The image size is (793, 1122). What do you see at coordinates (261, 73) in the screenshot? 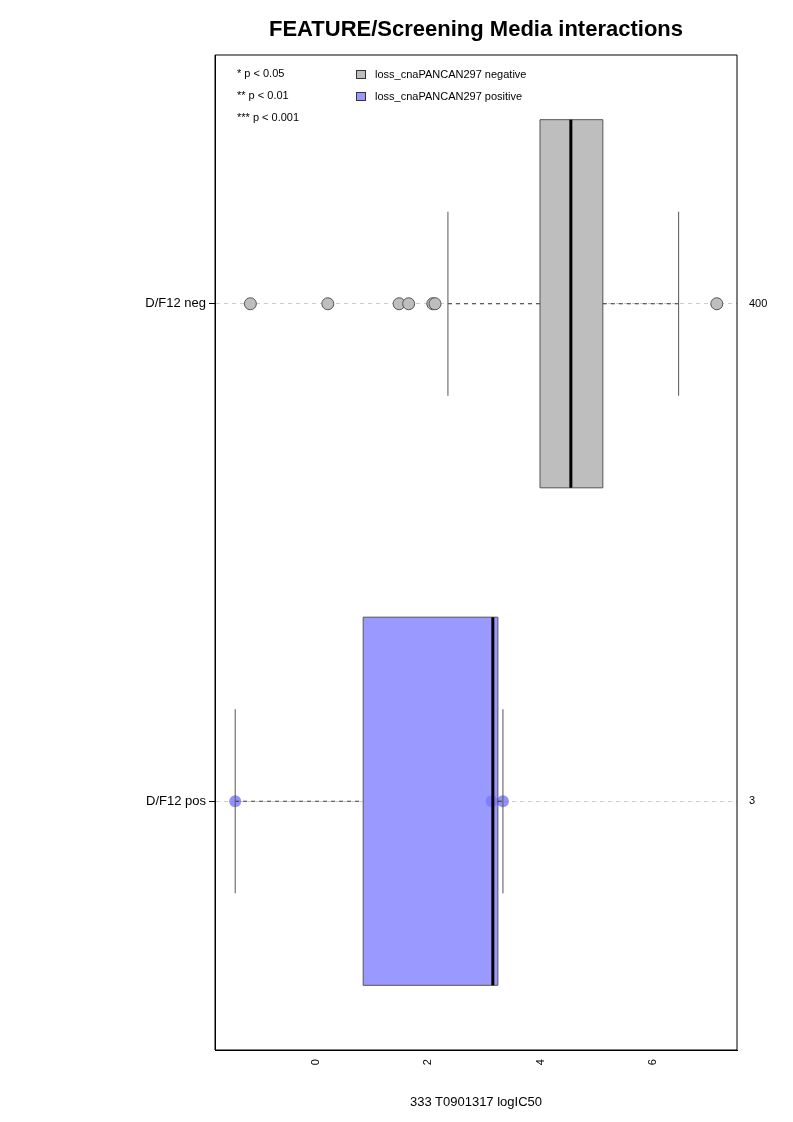
I see `annotation: * p < 0.05` at bounding box center [261, 73].